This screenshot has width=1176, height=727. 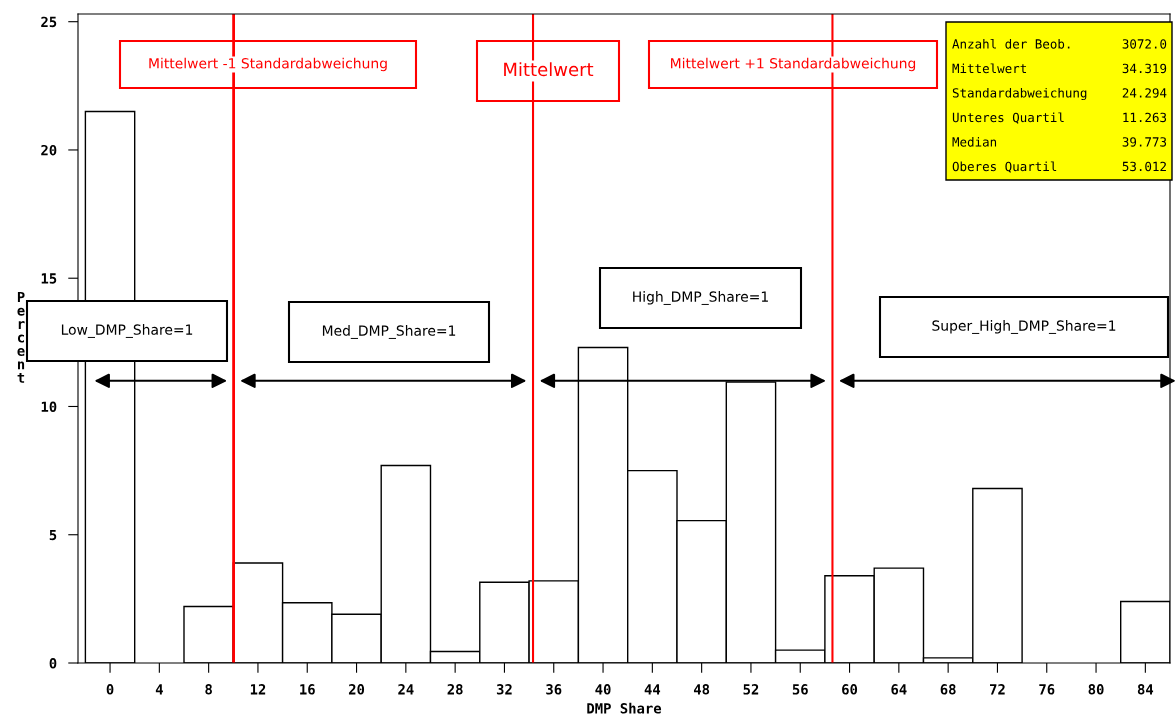 I want to click on annotation: Super_High_DMP_Share=1, so click(x=1024, y=327).